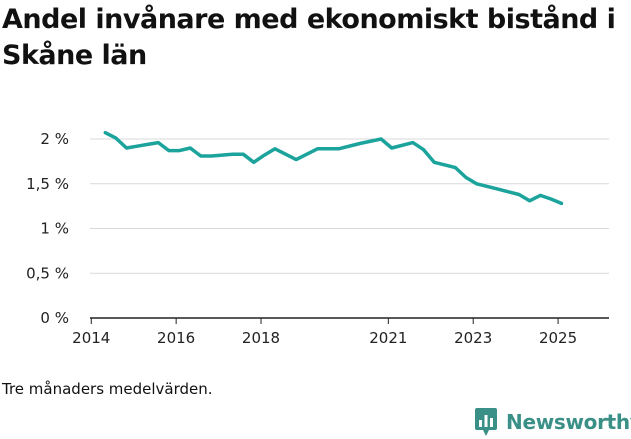 Image resolution: width=631 pixels, height=439 pixels. What do you see at coordinates (47, 273) in the screenshot?
I see `y-tick-label: 0,5 %` at bounding box center [47, 273].